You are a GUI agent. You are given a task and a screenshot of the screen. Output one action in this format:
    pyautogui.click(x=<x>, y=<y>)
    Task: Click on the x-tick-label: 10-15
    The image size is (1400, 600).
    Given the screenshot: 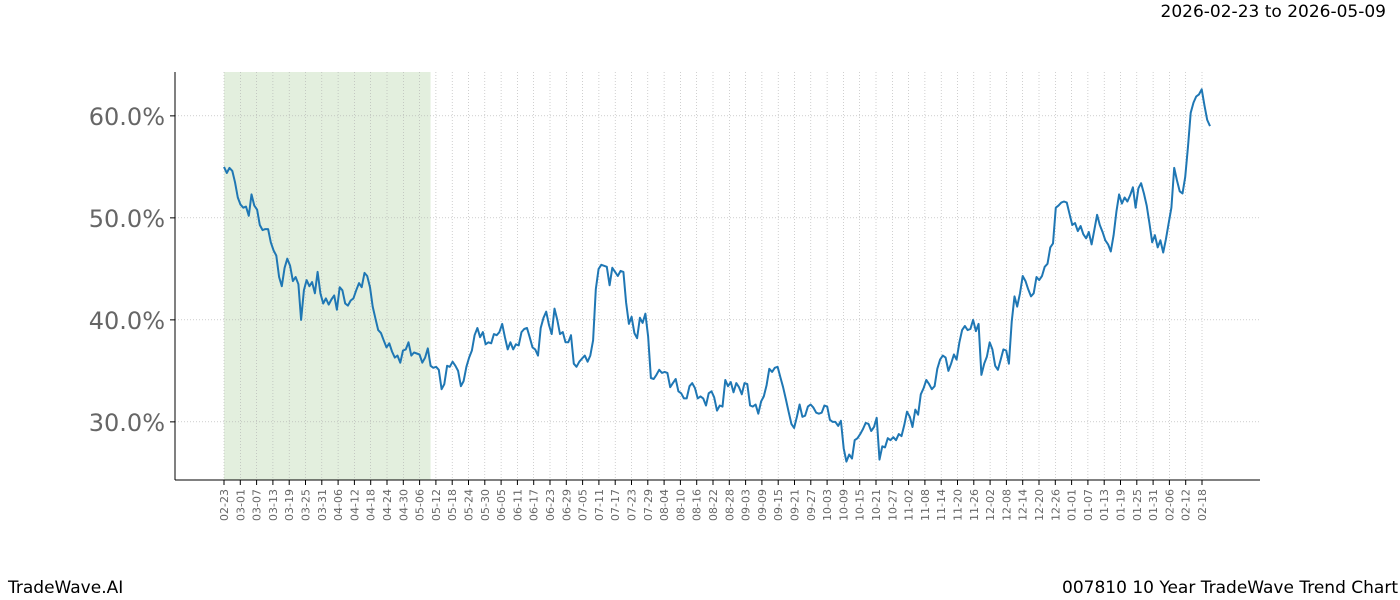 What is the action you would take?
    pyautogui.click(x=860, y=505)
    